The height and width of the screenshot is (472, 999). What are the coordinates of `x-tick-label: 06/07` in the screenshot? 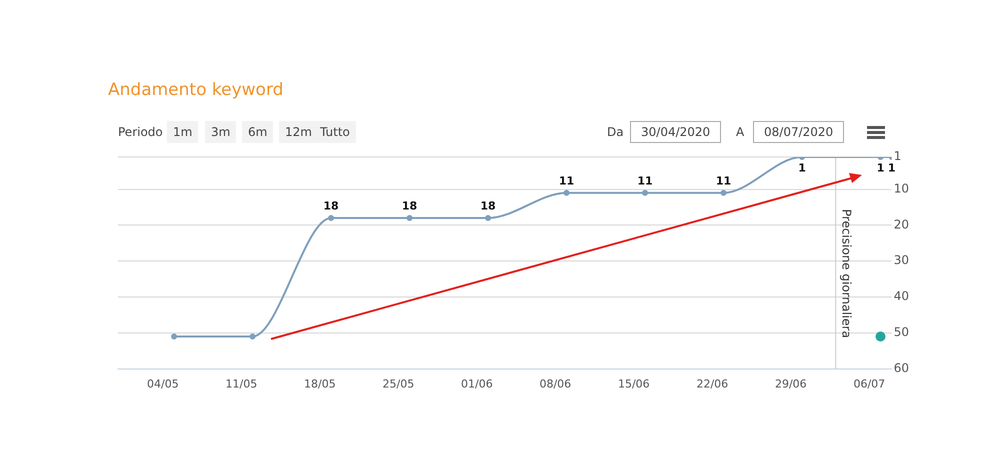 It's located at (869, 383).